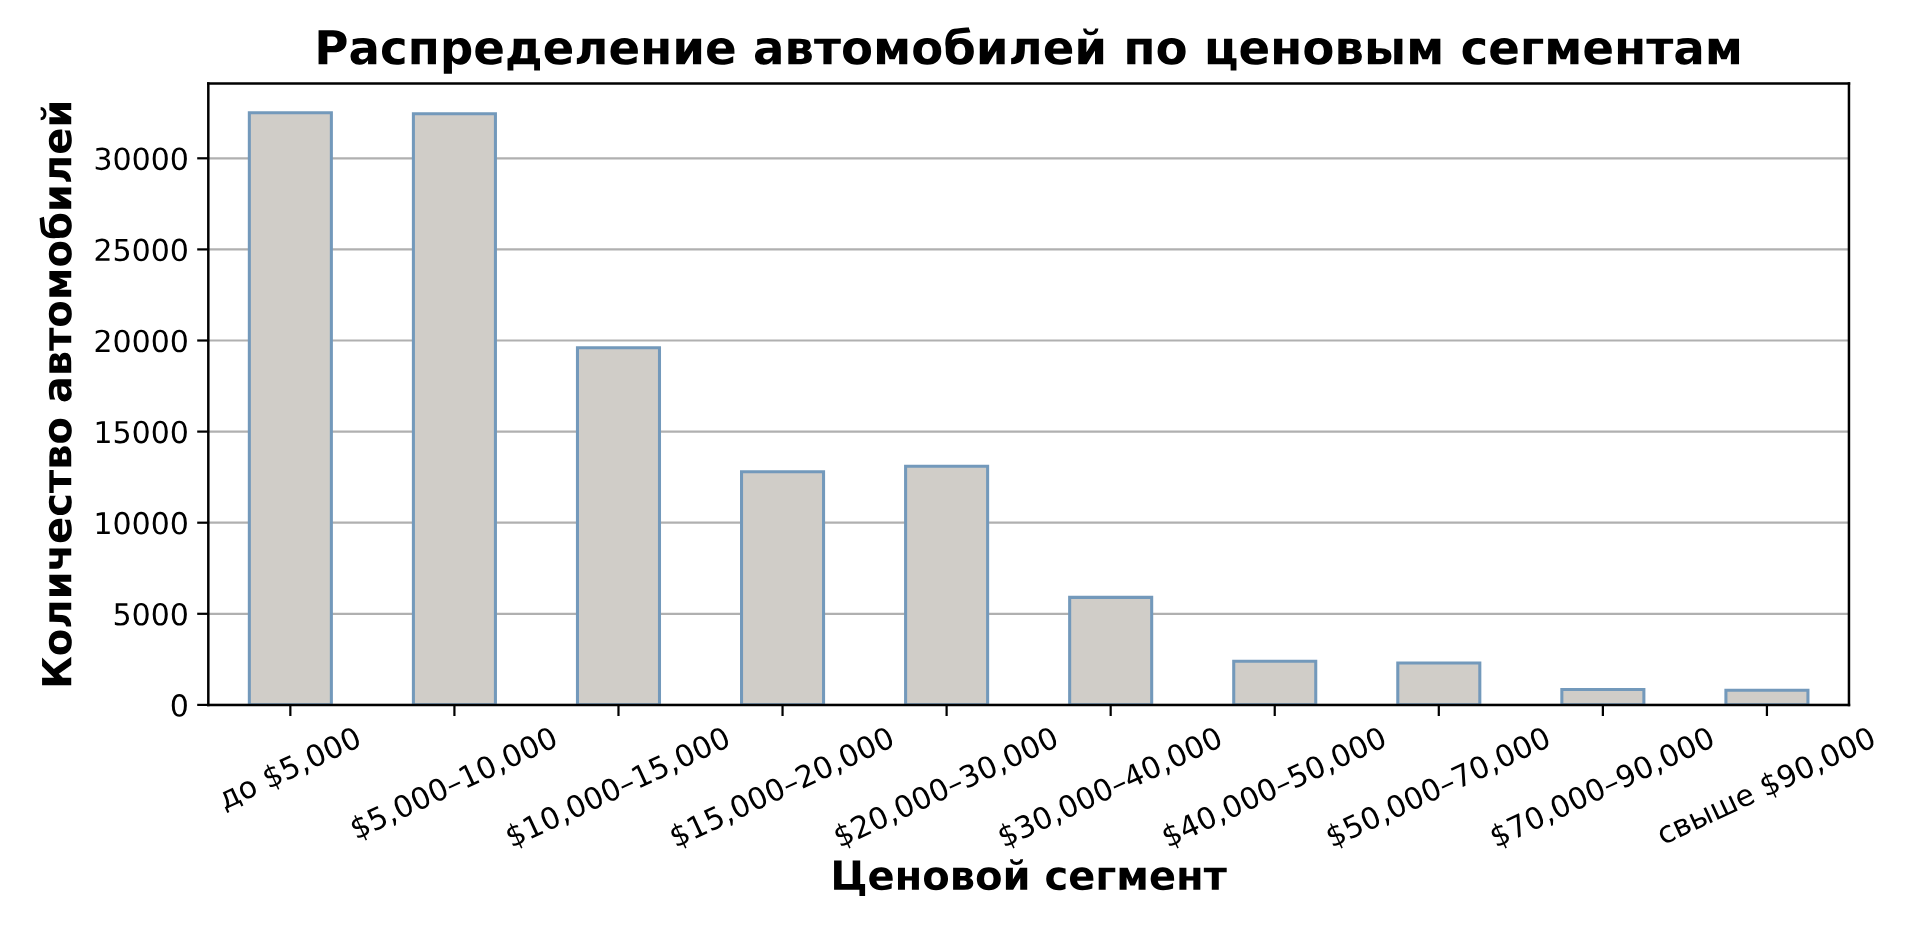 This screenshot has height=950, width=1920. I want to click on chart-title: Распределение автомобилей по ценовым сегментам, so click(1029, 50).